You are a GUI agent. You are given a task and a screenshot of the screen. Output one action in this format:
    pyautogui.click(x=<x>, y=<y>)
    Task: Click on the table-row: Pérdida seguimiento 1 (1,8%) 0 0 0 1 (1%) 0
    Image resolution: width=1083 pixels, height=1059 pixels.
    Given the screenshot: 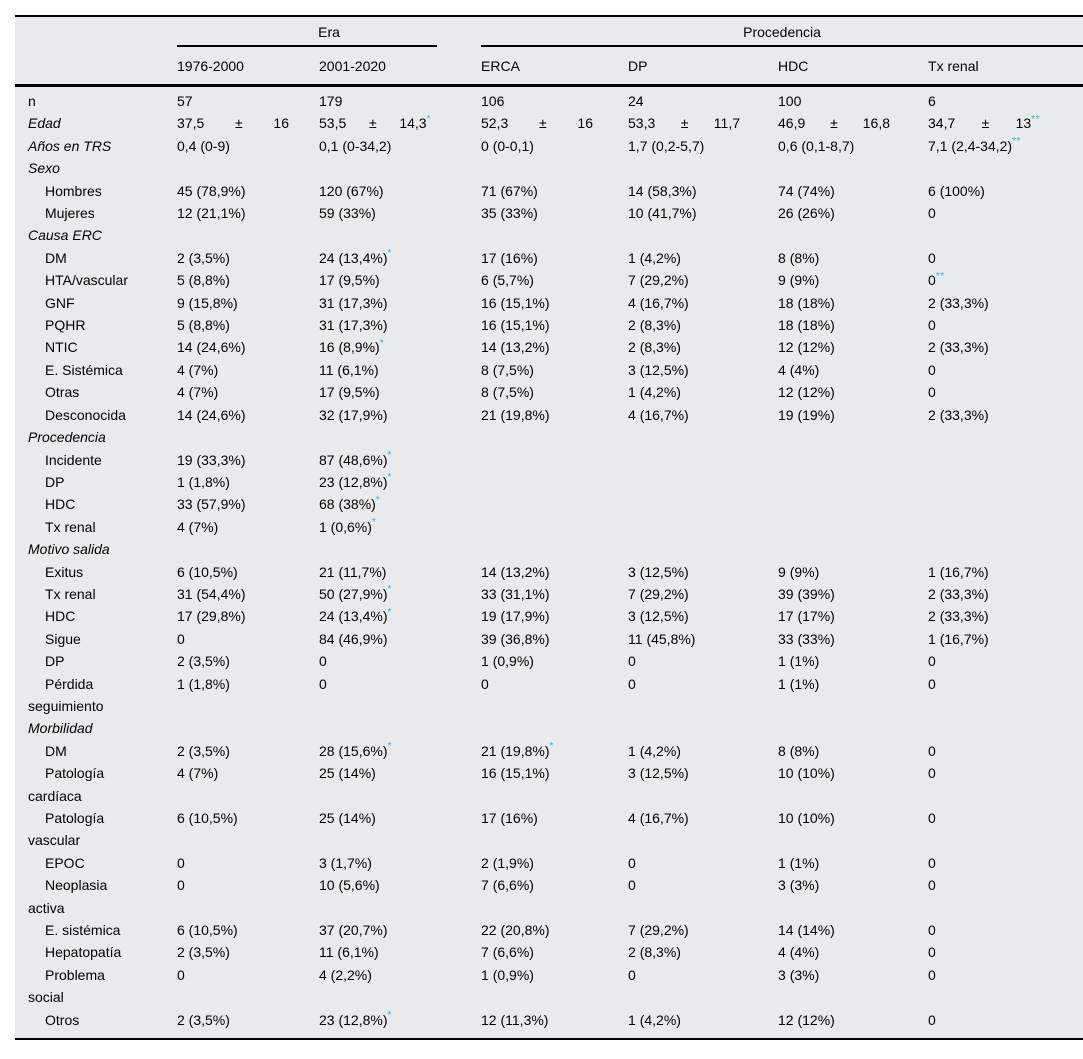 What is the action you would take?
    pyautogui.click(x=549, y=695)
    